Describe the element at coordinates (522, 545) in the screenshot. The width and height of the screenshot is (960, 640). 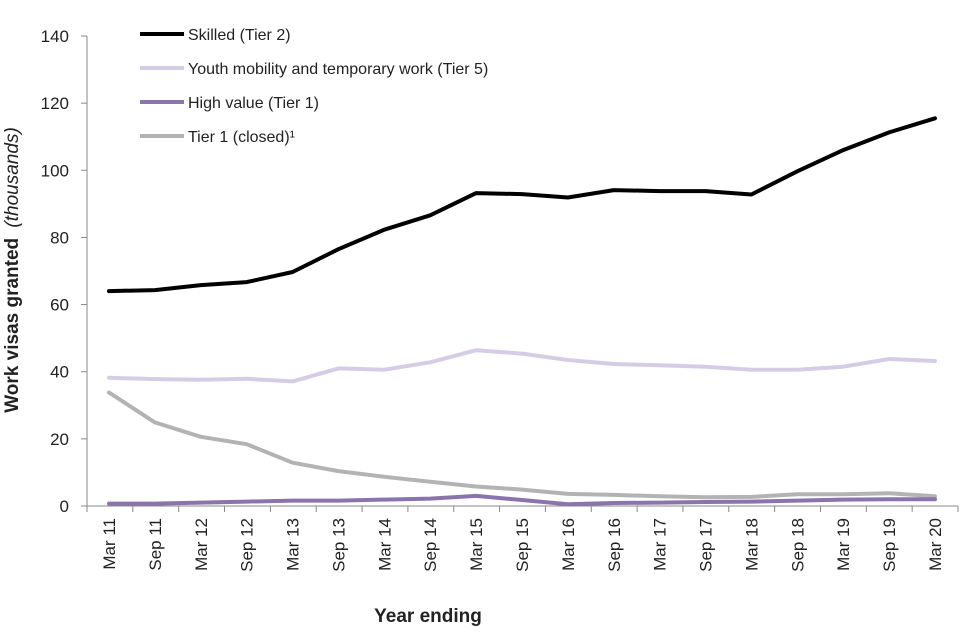
I see `x-tick-label: Sep 15` at that location.